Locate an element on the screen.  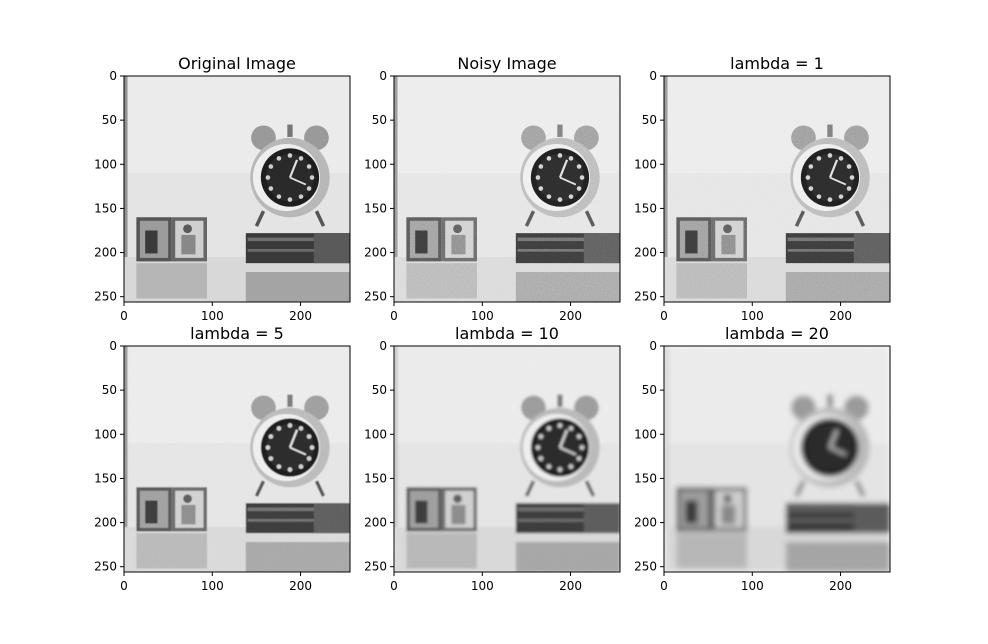
subplot-6: lambda = 20 0 100 200 0 50 100 150 200 250 is located at coordinates (762, 458).